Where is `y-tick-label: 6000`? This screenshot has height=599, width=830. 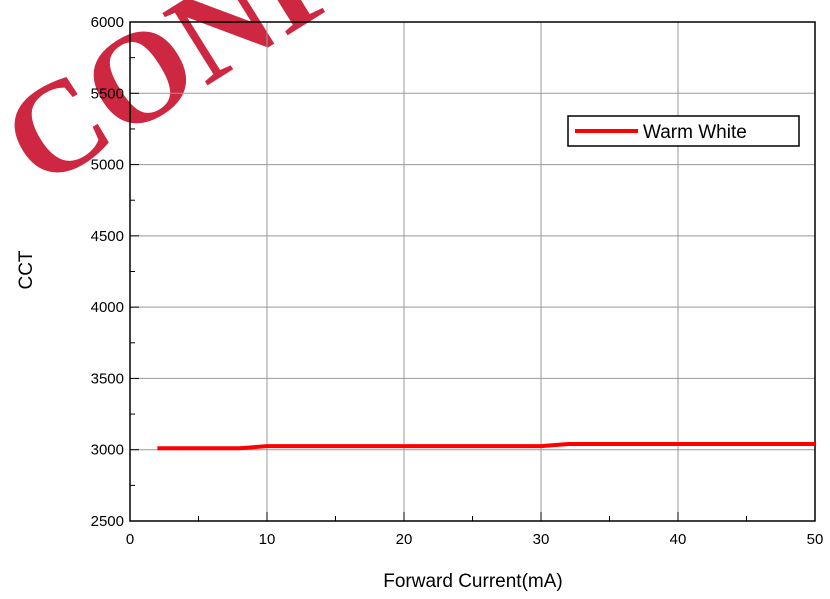
y-tick-label: 6000 is located at coordinates (107, 22).